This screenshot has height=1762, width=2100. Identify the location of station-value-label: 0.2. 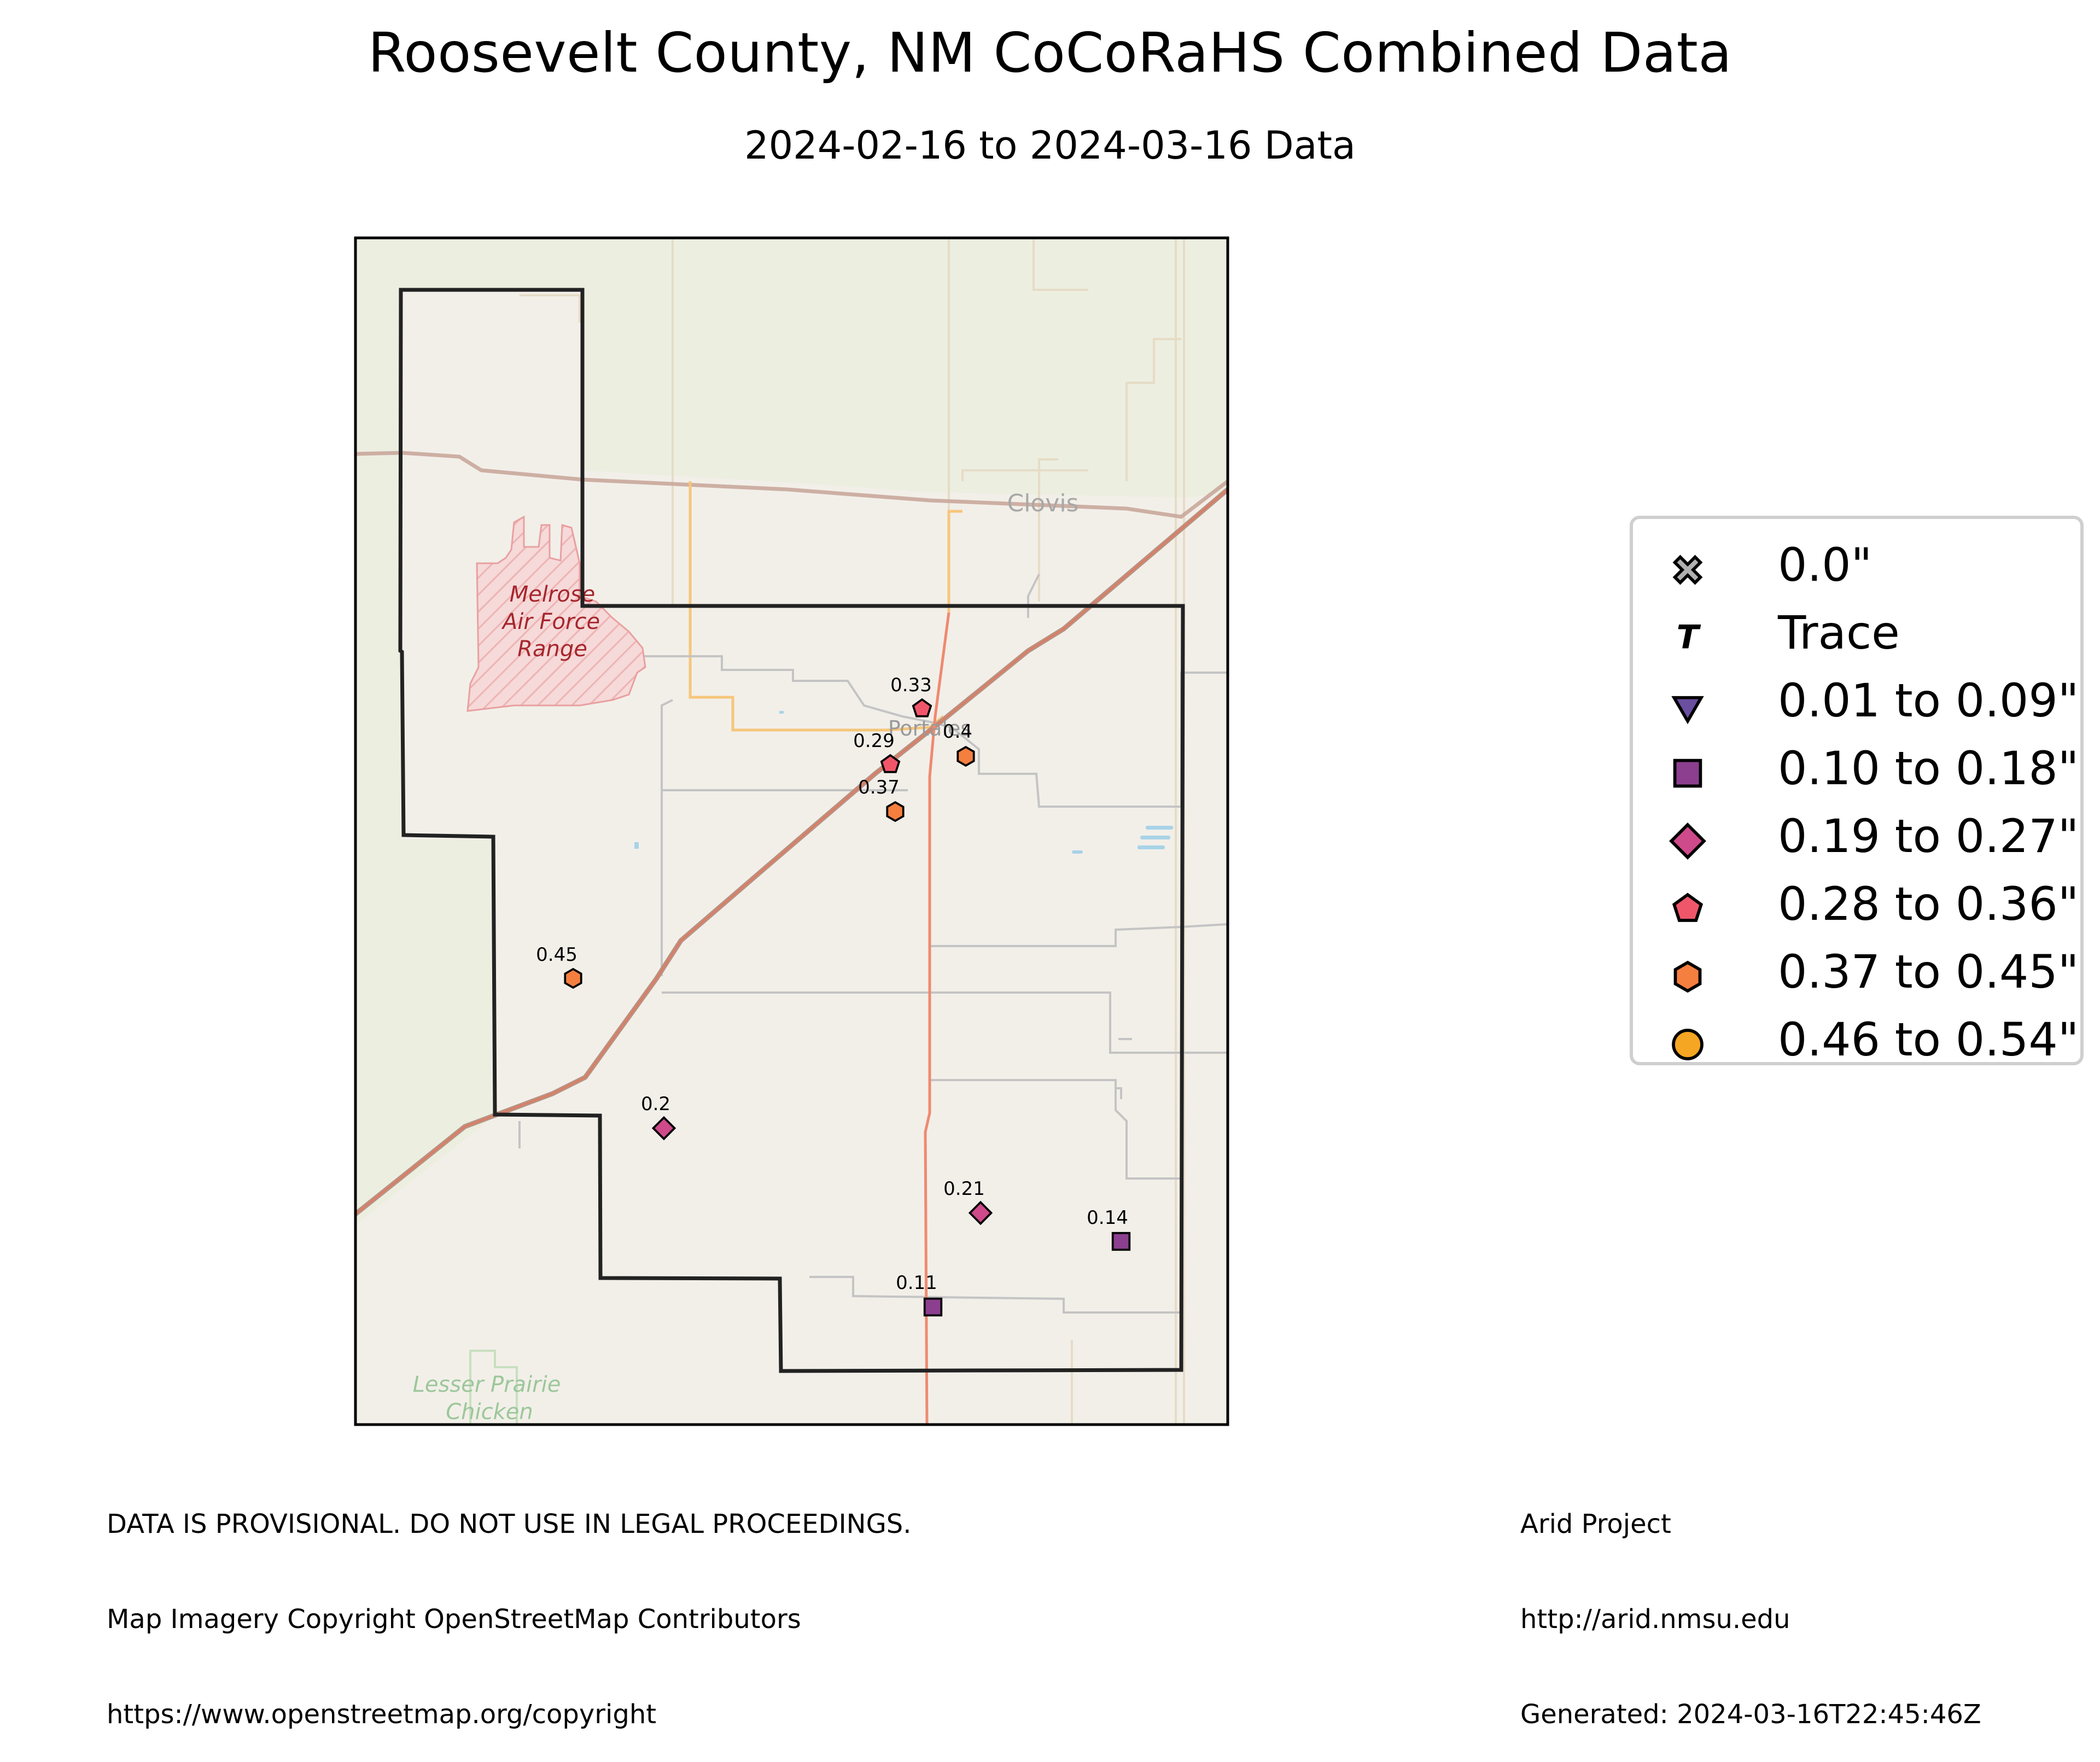
(655, 1104).